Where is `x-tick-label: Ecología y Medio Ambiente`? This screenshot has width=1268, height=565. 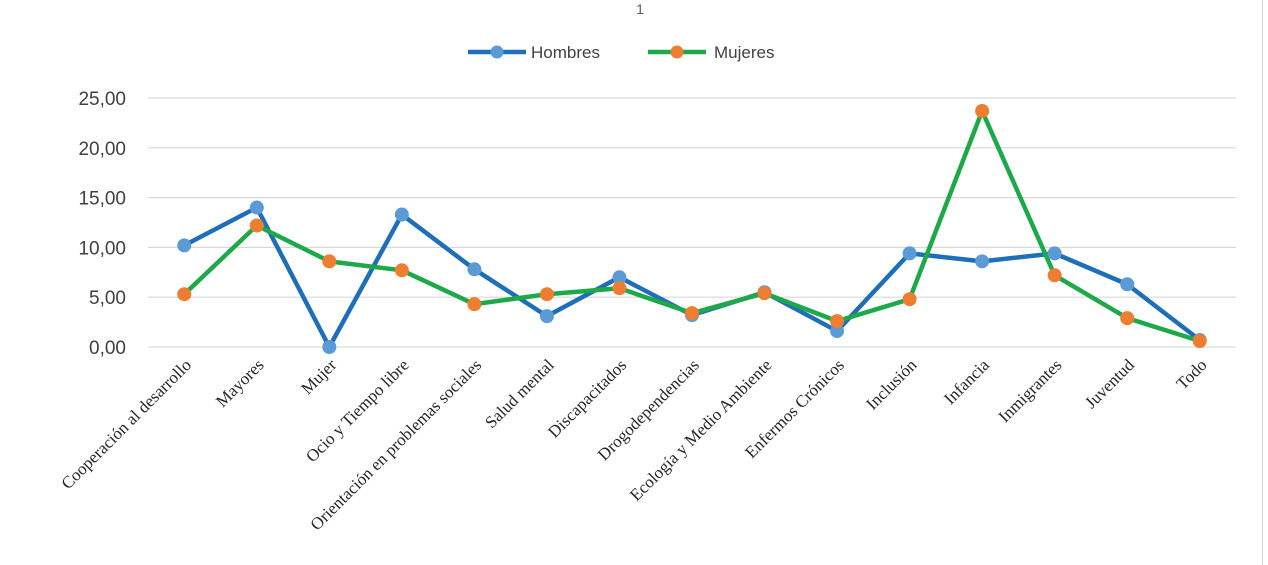 x-tick-label: Ecología y Medio Ambiente is located at coordinates (700, 429).